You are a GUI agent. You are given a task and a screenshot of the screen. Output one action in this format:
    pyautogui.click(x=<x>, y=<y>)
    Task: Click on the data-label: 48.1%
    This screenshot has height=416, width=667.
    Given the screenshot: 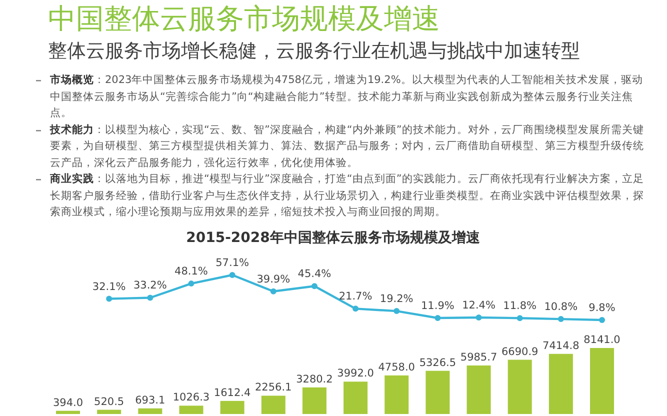 What is the action you would take?
    pyautogui.click(x=191, y=272)
    